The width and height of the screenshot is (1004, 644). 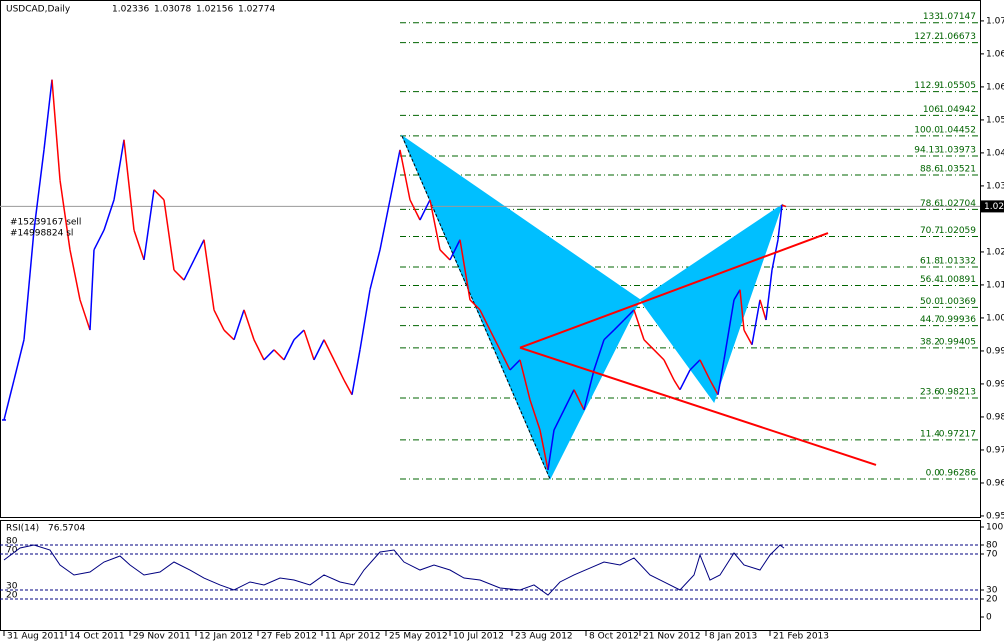 What do you see at coordinates (957, 302) in the screenshot?
I see `fib-value-label: 1.00369` at bounding box center [957, 302].